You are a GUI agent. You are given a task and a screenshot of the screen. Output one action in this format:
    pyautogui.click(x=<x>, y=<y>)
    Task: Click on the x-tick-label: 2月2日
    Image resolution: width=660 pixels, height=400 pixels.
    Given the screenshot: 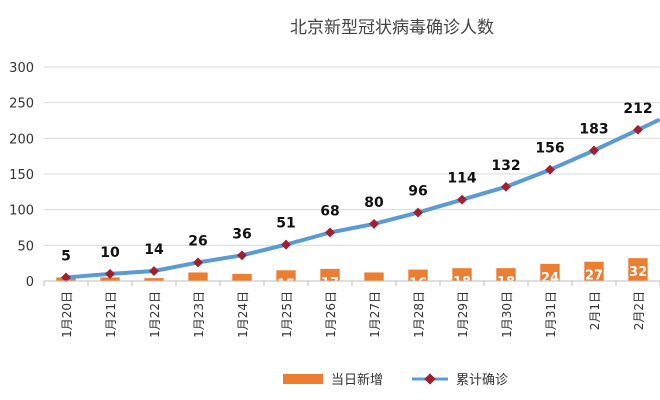 What is the action you would take?
    pyautogui.click(x=639, y=310)
    